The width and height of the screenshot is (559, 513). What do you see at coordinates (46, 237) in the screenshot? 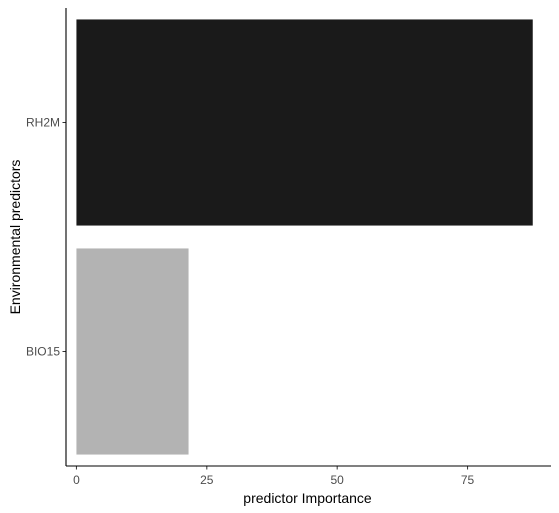
I see `y-axis-ticks: BIO15 RH2M` at bounding box center [46, 237].